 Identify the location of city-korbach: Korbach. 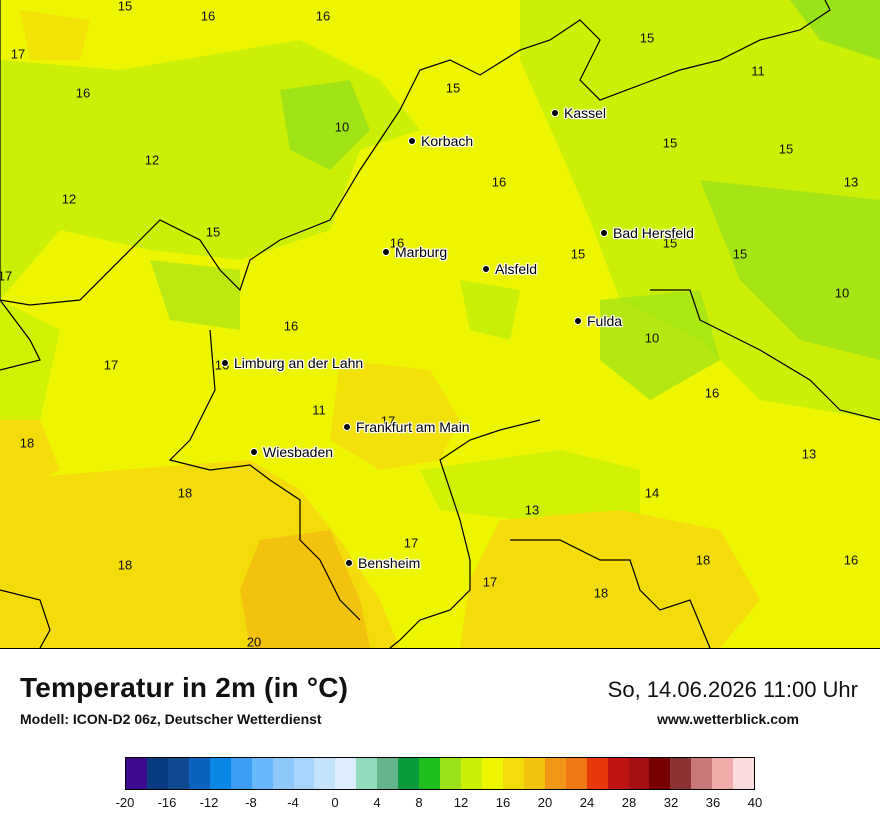
(440, 141).